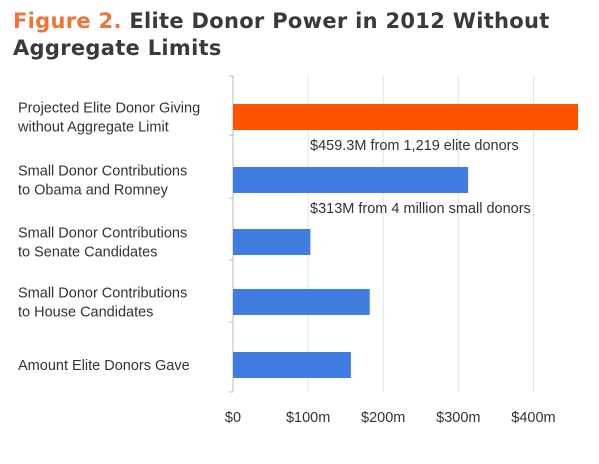  Describe the element at coordinates (93, 191) in the screenshot. I see `category-label-line: to Obama and Romney` at that location.